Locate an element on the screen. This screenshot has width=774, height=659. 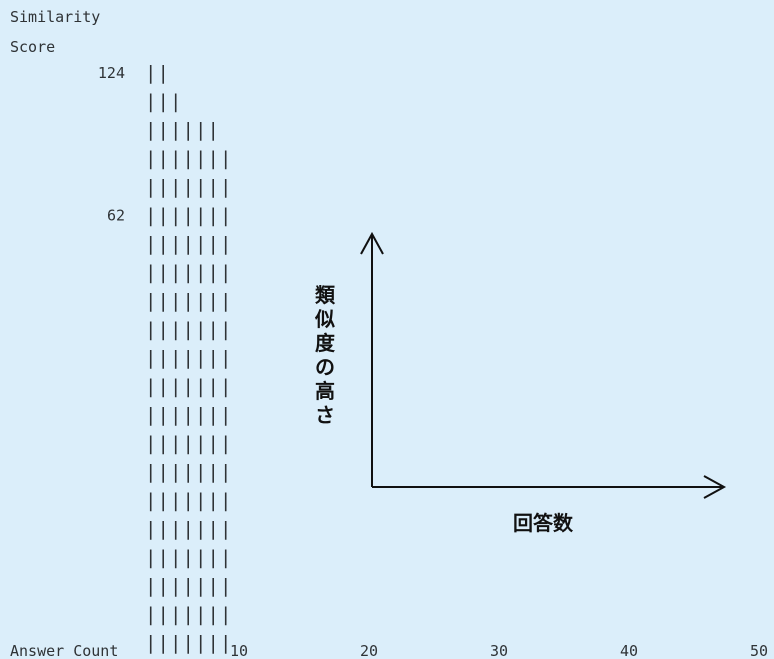
annotation-x-label: 回答数 is located at coordinates (543, 523).